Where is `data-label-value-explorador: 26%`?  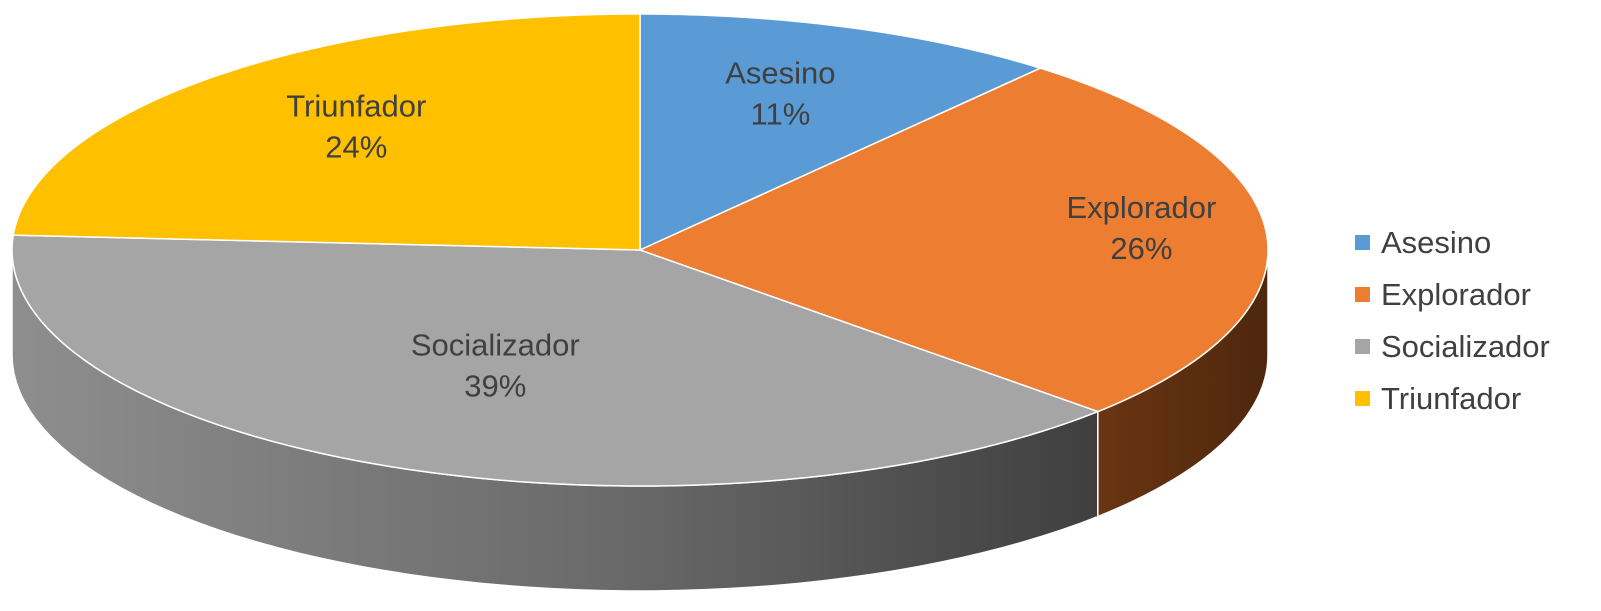 data-label-value-explorador: 26% is located at coordinates (1141, 248).